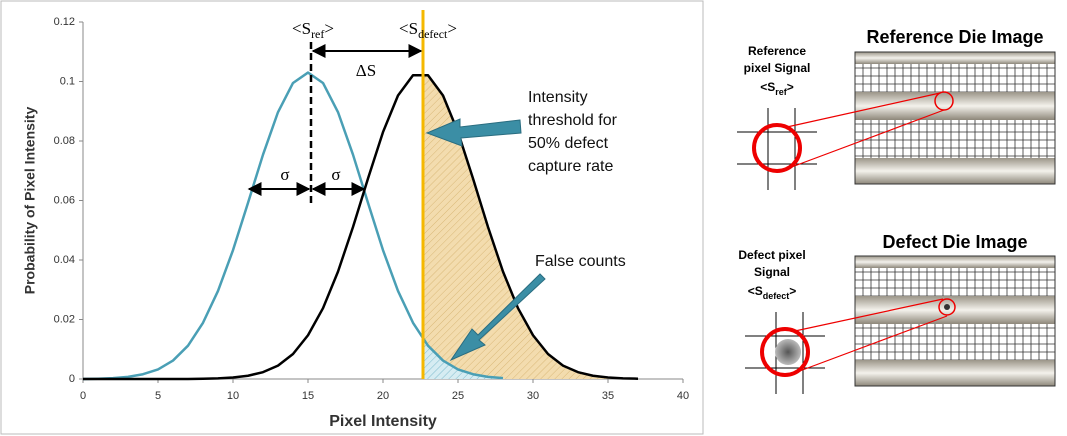 The image size is (1067, 436). Describe the element at coordinates (308, 396) in the screenshot. I see `x-tick-label: 15` at that location.